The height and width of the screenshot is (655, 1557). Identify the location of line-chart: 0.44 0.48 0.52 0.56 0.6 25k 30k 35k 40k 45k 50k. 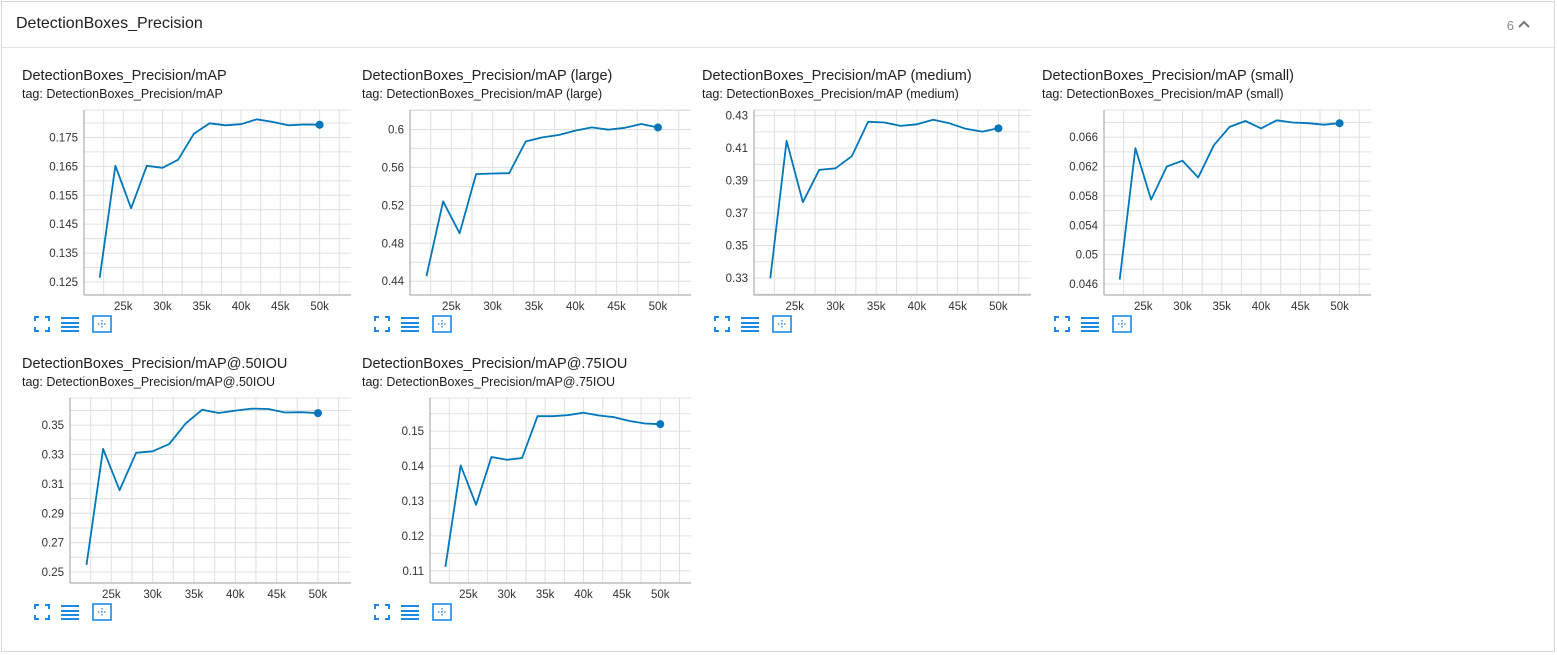
(530, 206).